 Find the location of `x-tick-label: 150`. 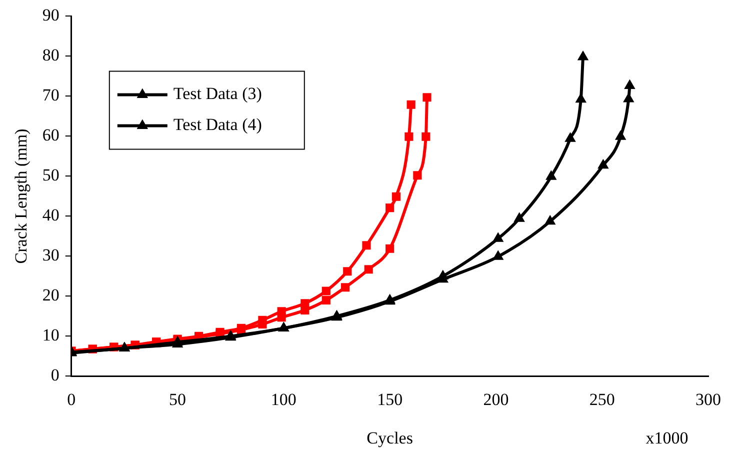

x-tick-label: 150 is located at coordinates (390, 399).